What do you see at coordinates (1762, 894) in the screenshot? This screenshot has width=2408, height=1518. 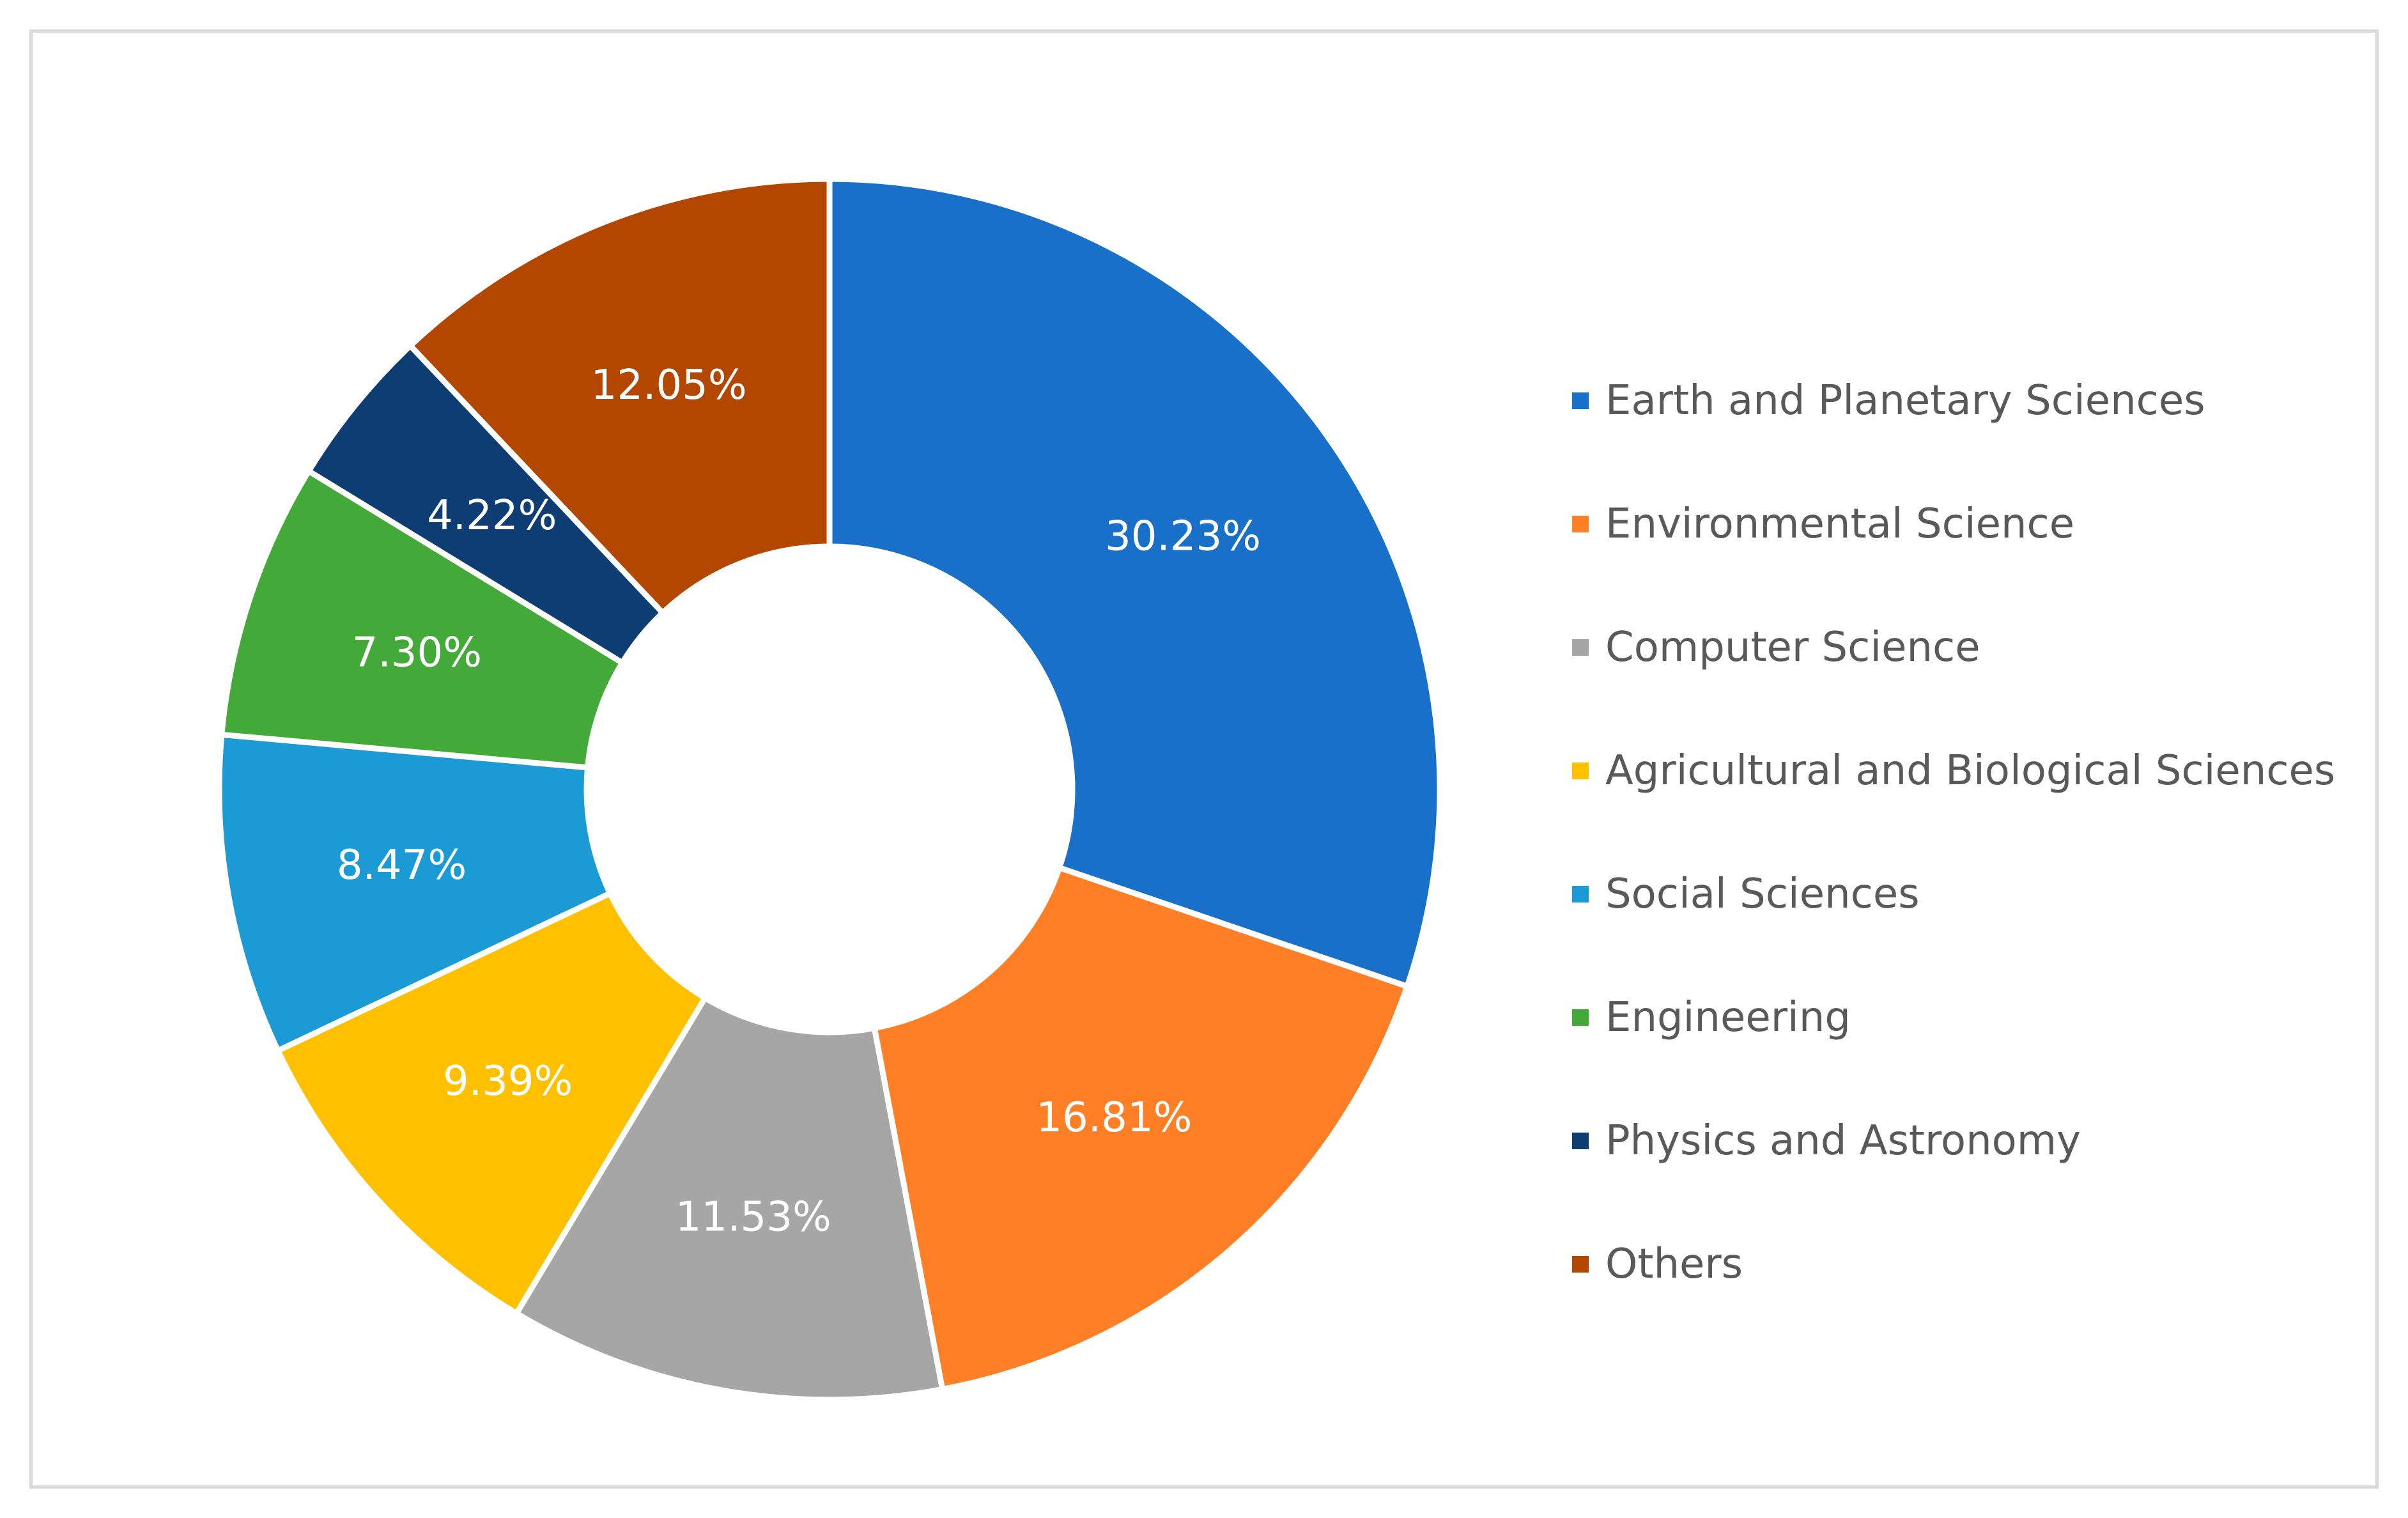 I see `legend-label: Social Sciences` at bounding box center [1762, 894].